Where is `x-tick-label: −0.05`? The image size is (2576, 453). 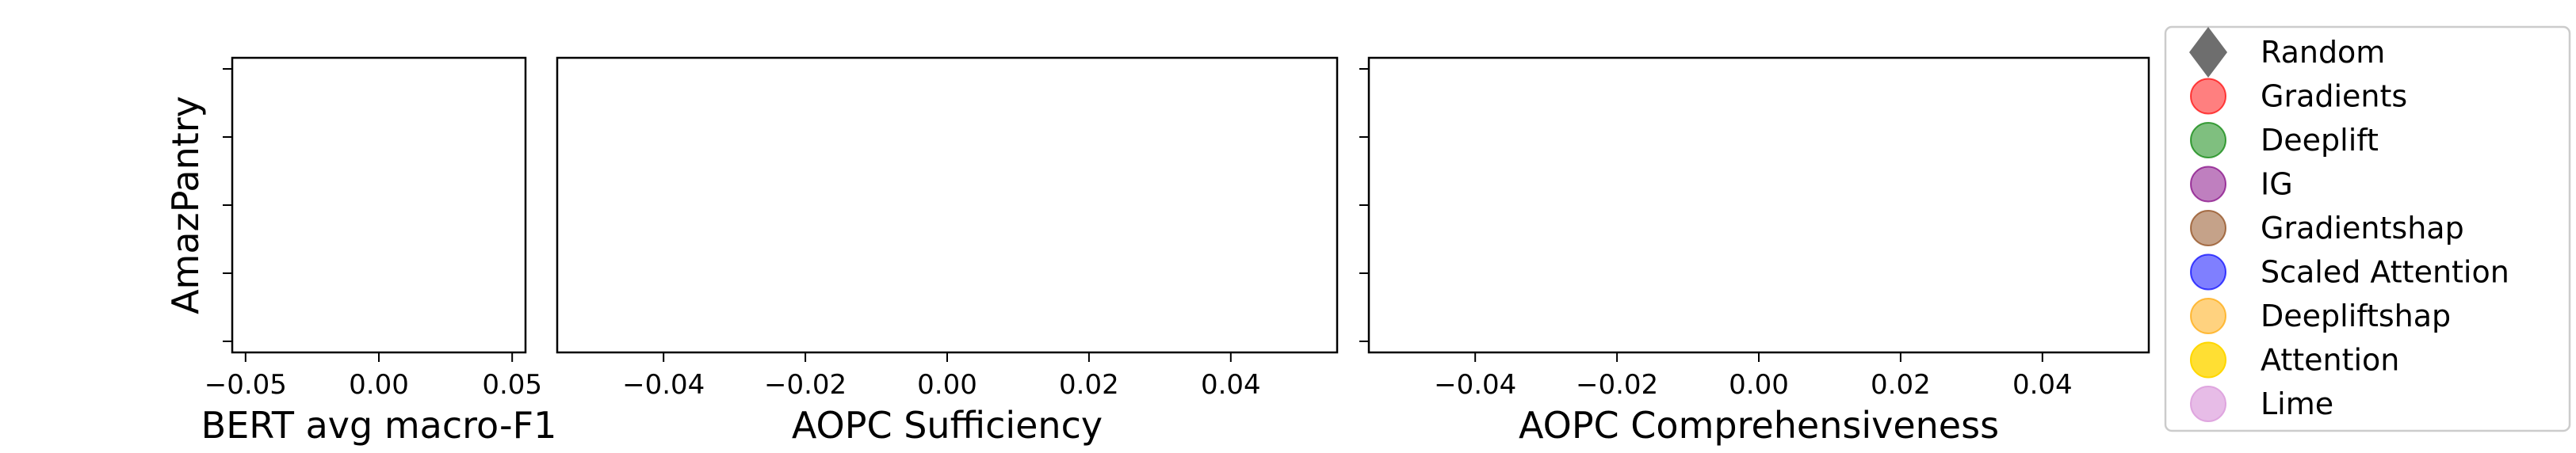
x-tick-label: −0.05 is located at coordinates (246, 385).